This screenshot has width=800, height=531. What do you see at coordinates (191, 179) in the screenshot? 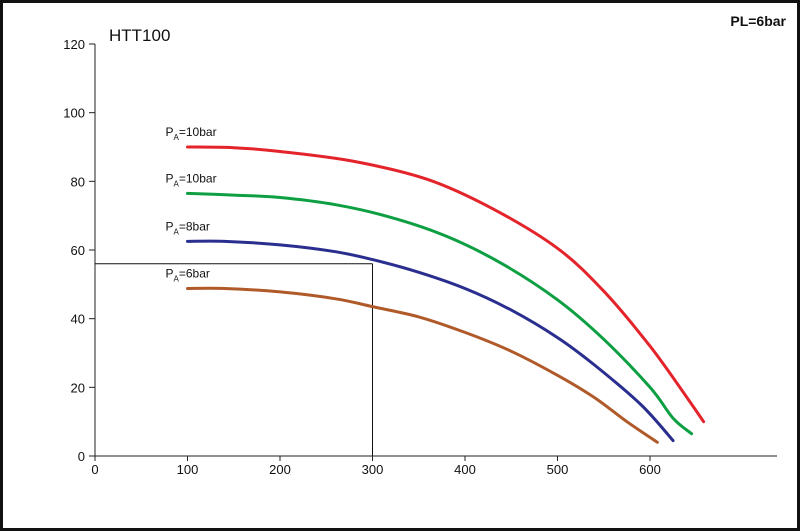
I see `series-label-pa10-green: PA=10bar` at bounding box center [191, 179].